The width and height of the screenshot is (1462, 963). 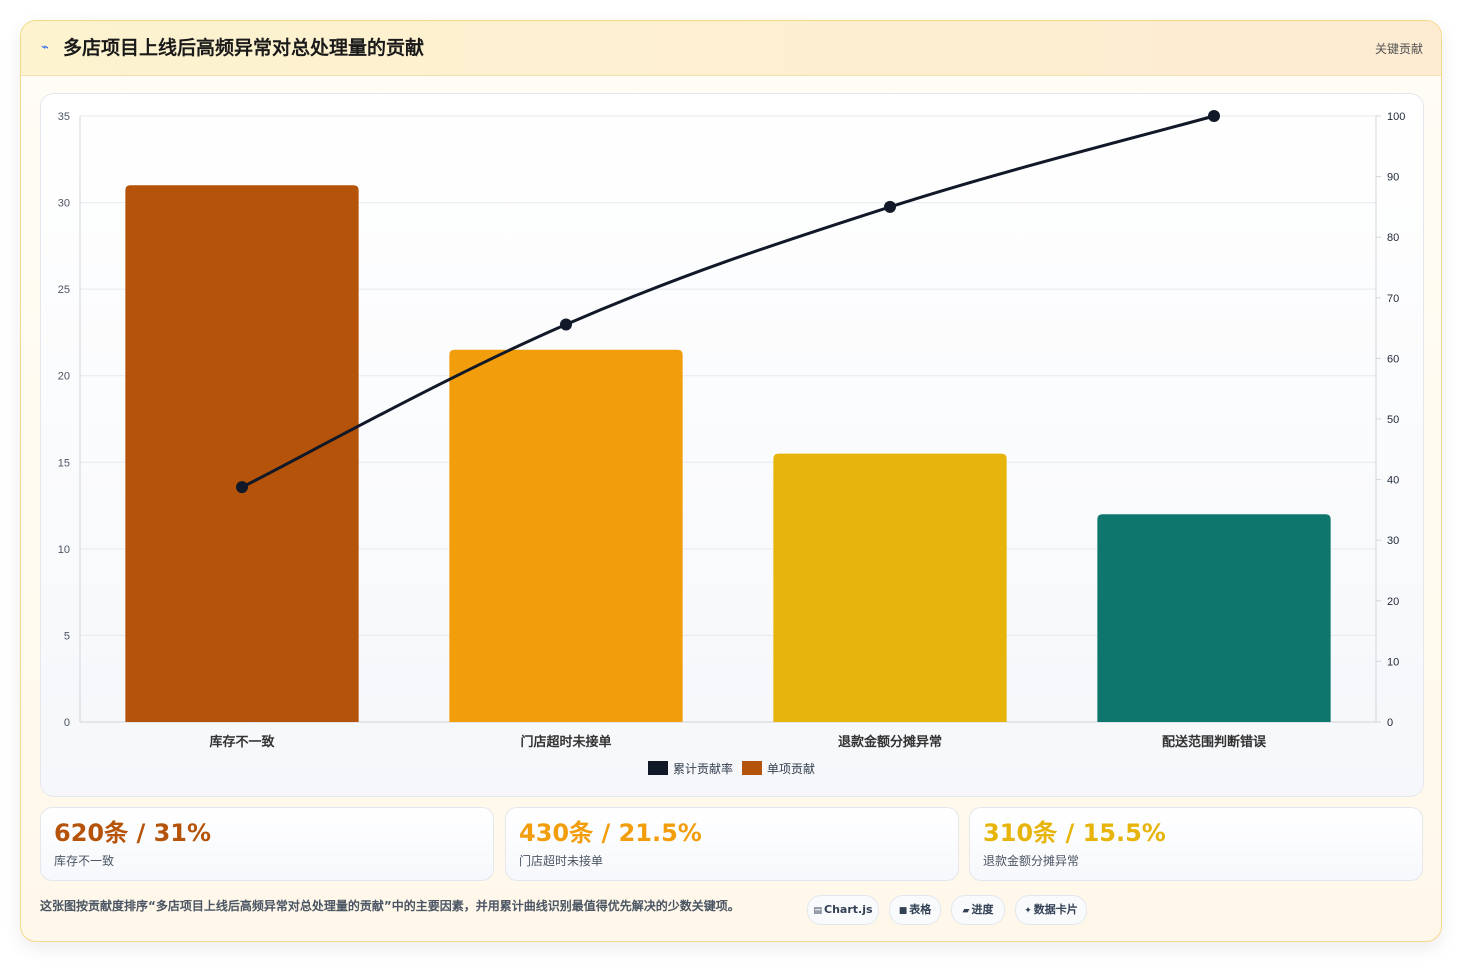 I want to click on stat-card-0: 620条 / 31% 库存不一致, so click(x=267, y=844).